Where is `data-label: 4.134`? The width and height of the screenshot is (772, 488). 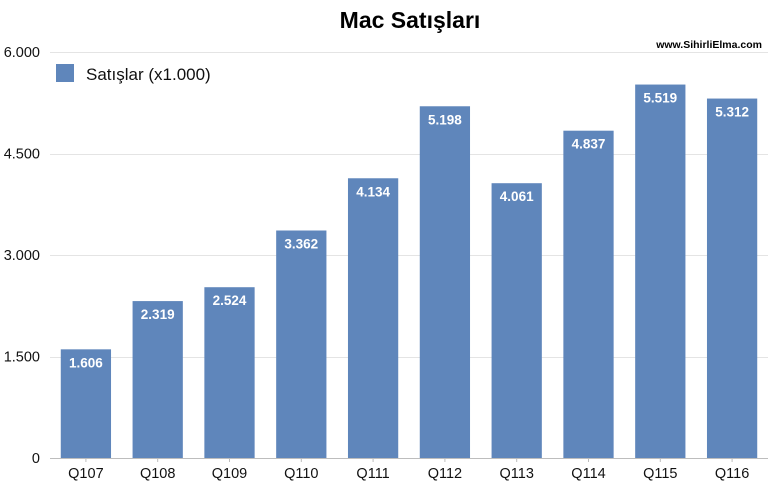 data-label: 4.134 is located at coordinates (373, 191).